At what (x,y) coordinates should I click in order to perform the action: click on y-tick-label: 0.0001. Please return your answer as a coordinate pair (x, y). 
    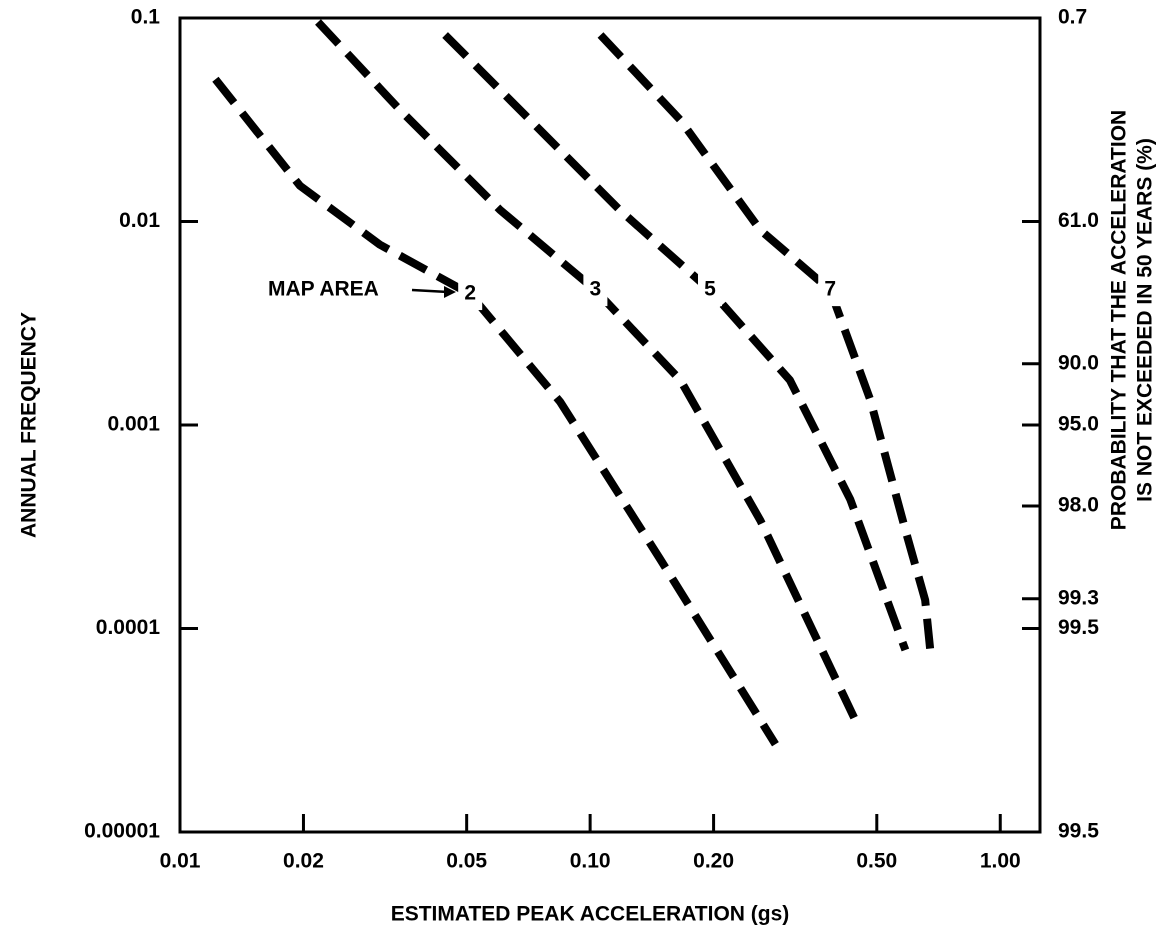
    Looking at the image, I should click on (128, 627).